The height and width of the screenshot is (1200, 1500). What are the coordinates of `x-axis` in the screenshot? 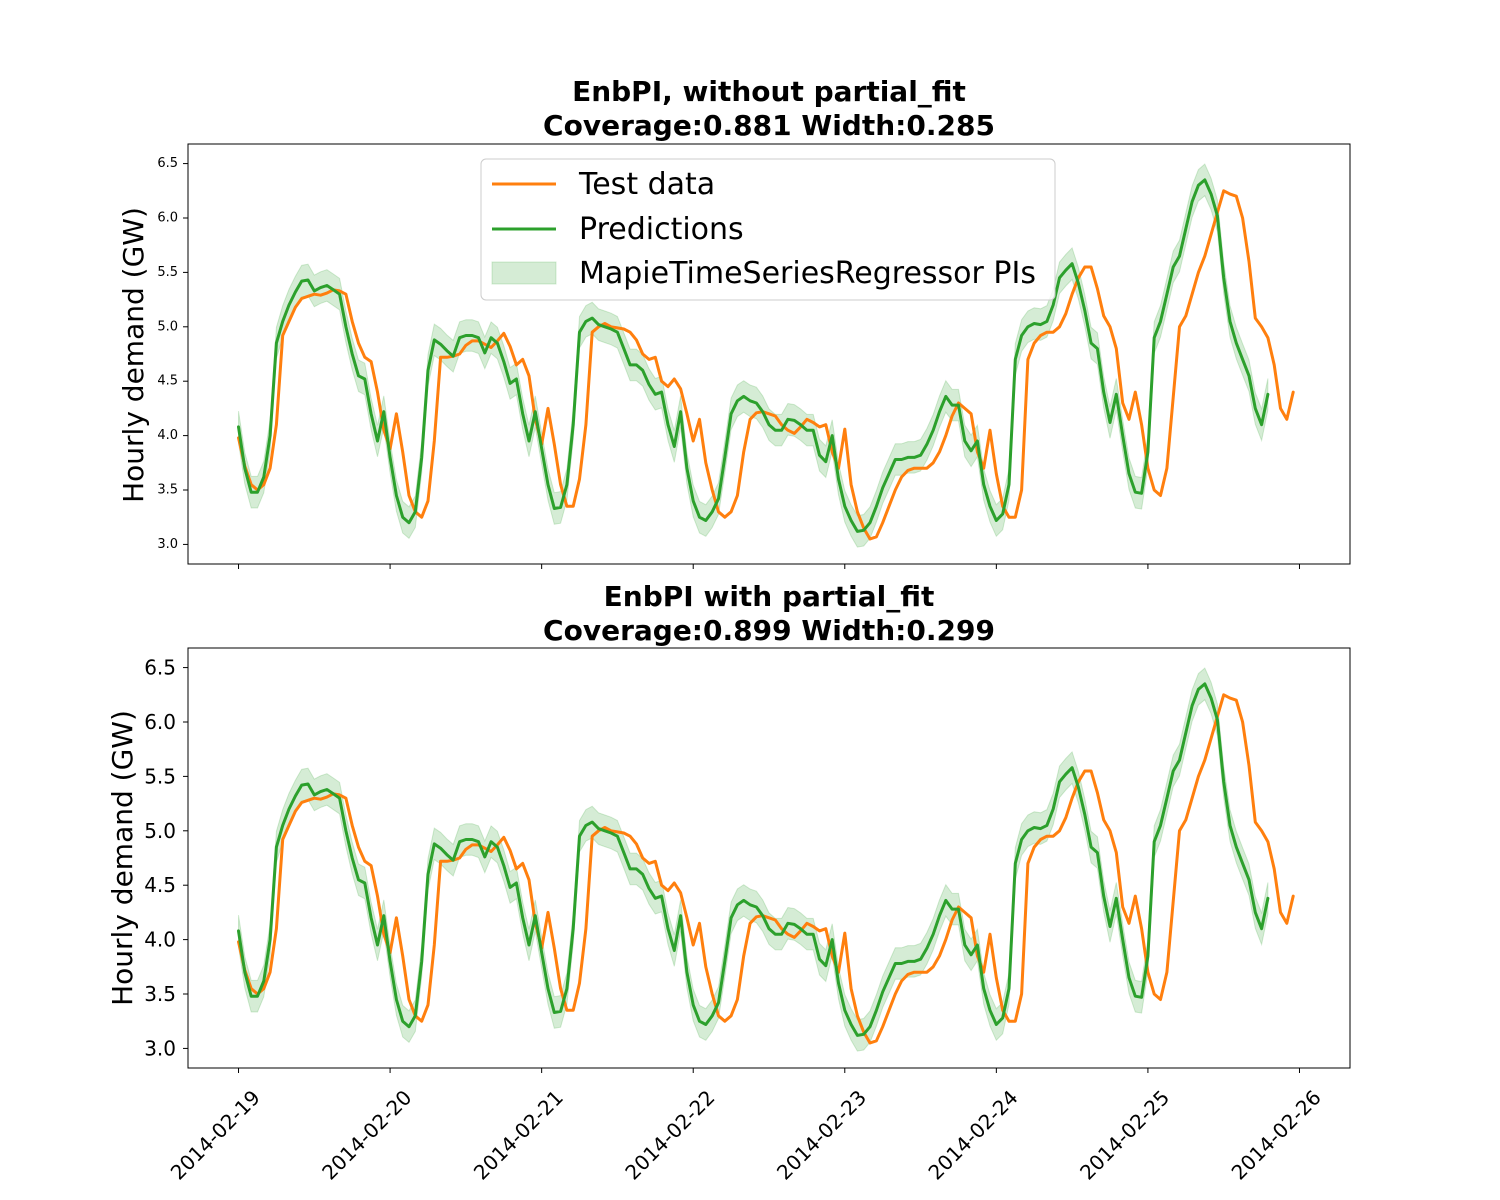 It's located at (769, 566).